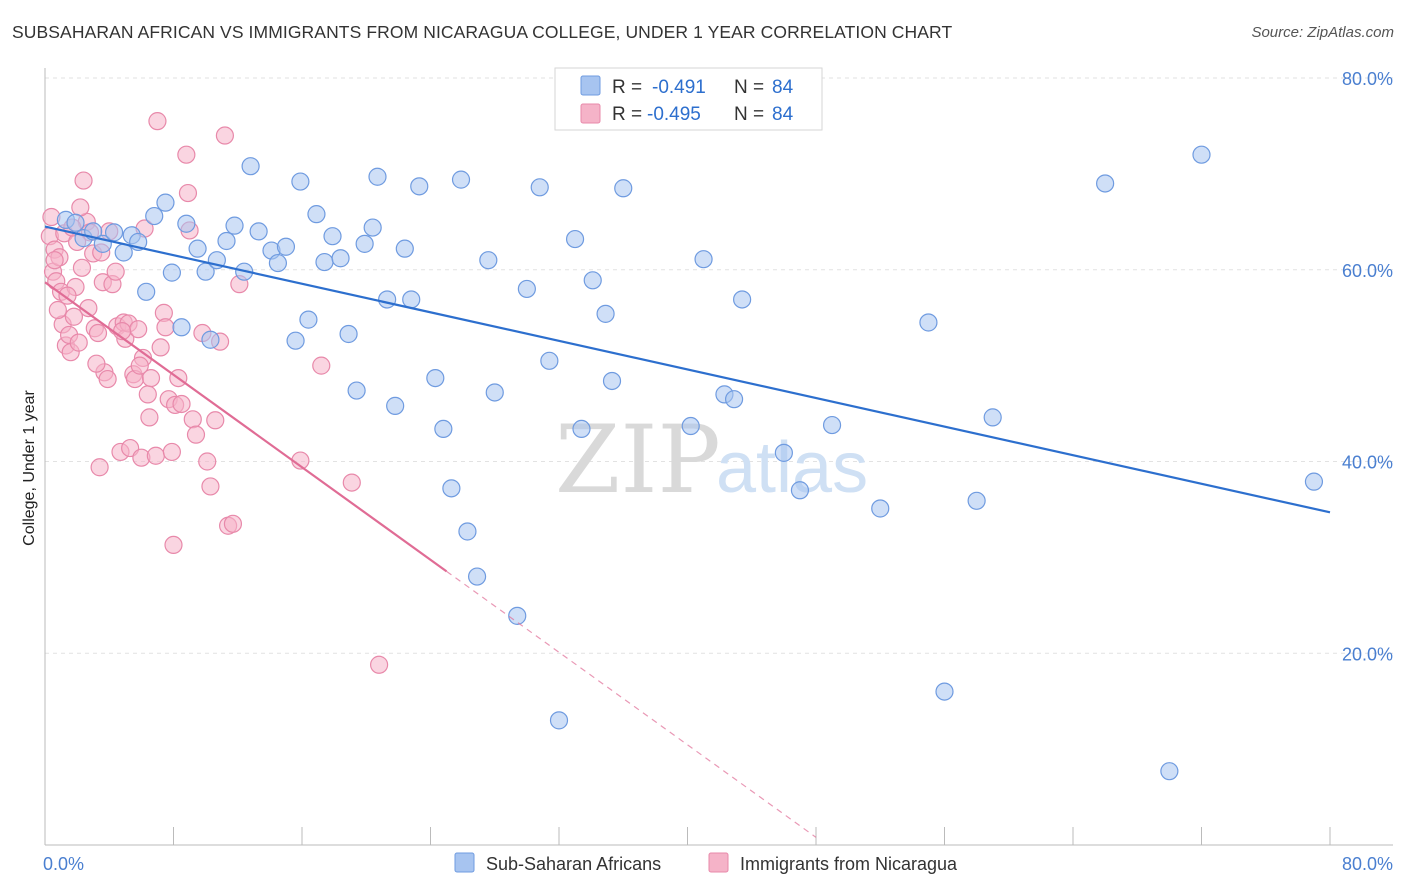 This screenshot has width=1406, height=892. What do you see at coordinates (1367, 654) in the screenshot?
I see `y-tick-label-20: 20.0%` at bounding box center [1367, 654].